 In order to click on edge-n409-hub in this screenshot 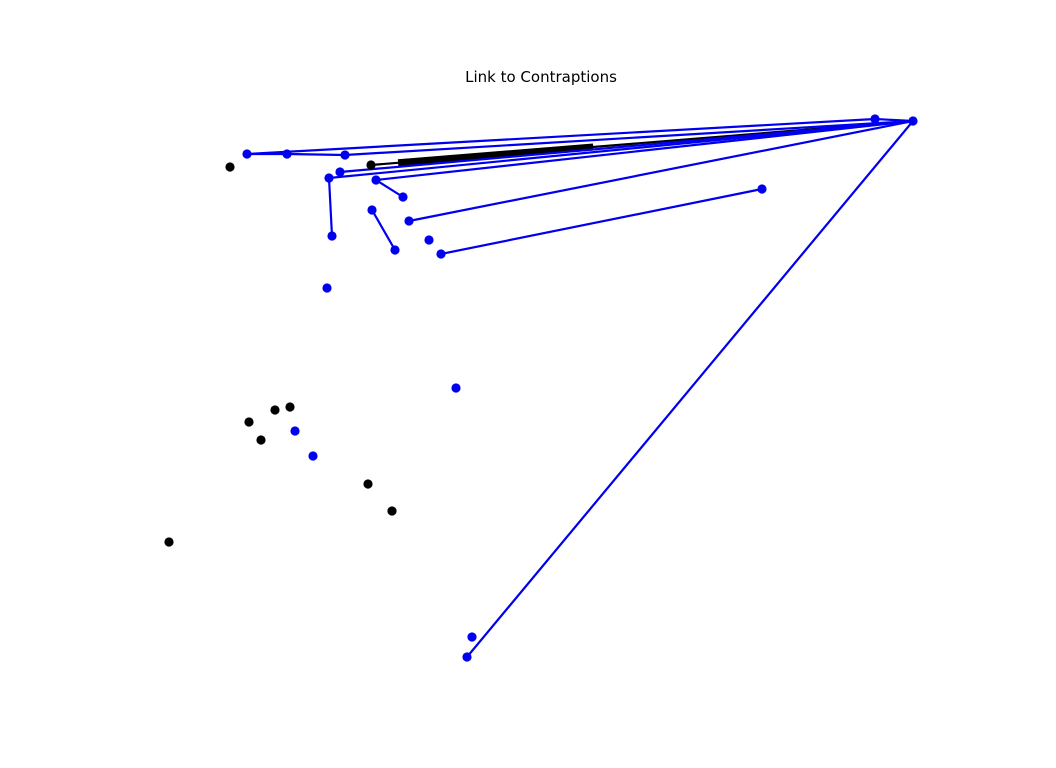, I will do `click(661, 171)`.